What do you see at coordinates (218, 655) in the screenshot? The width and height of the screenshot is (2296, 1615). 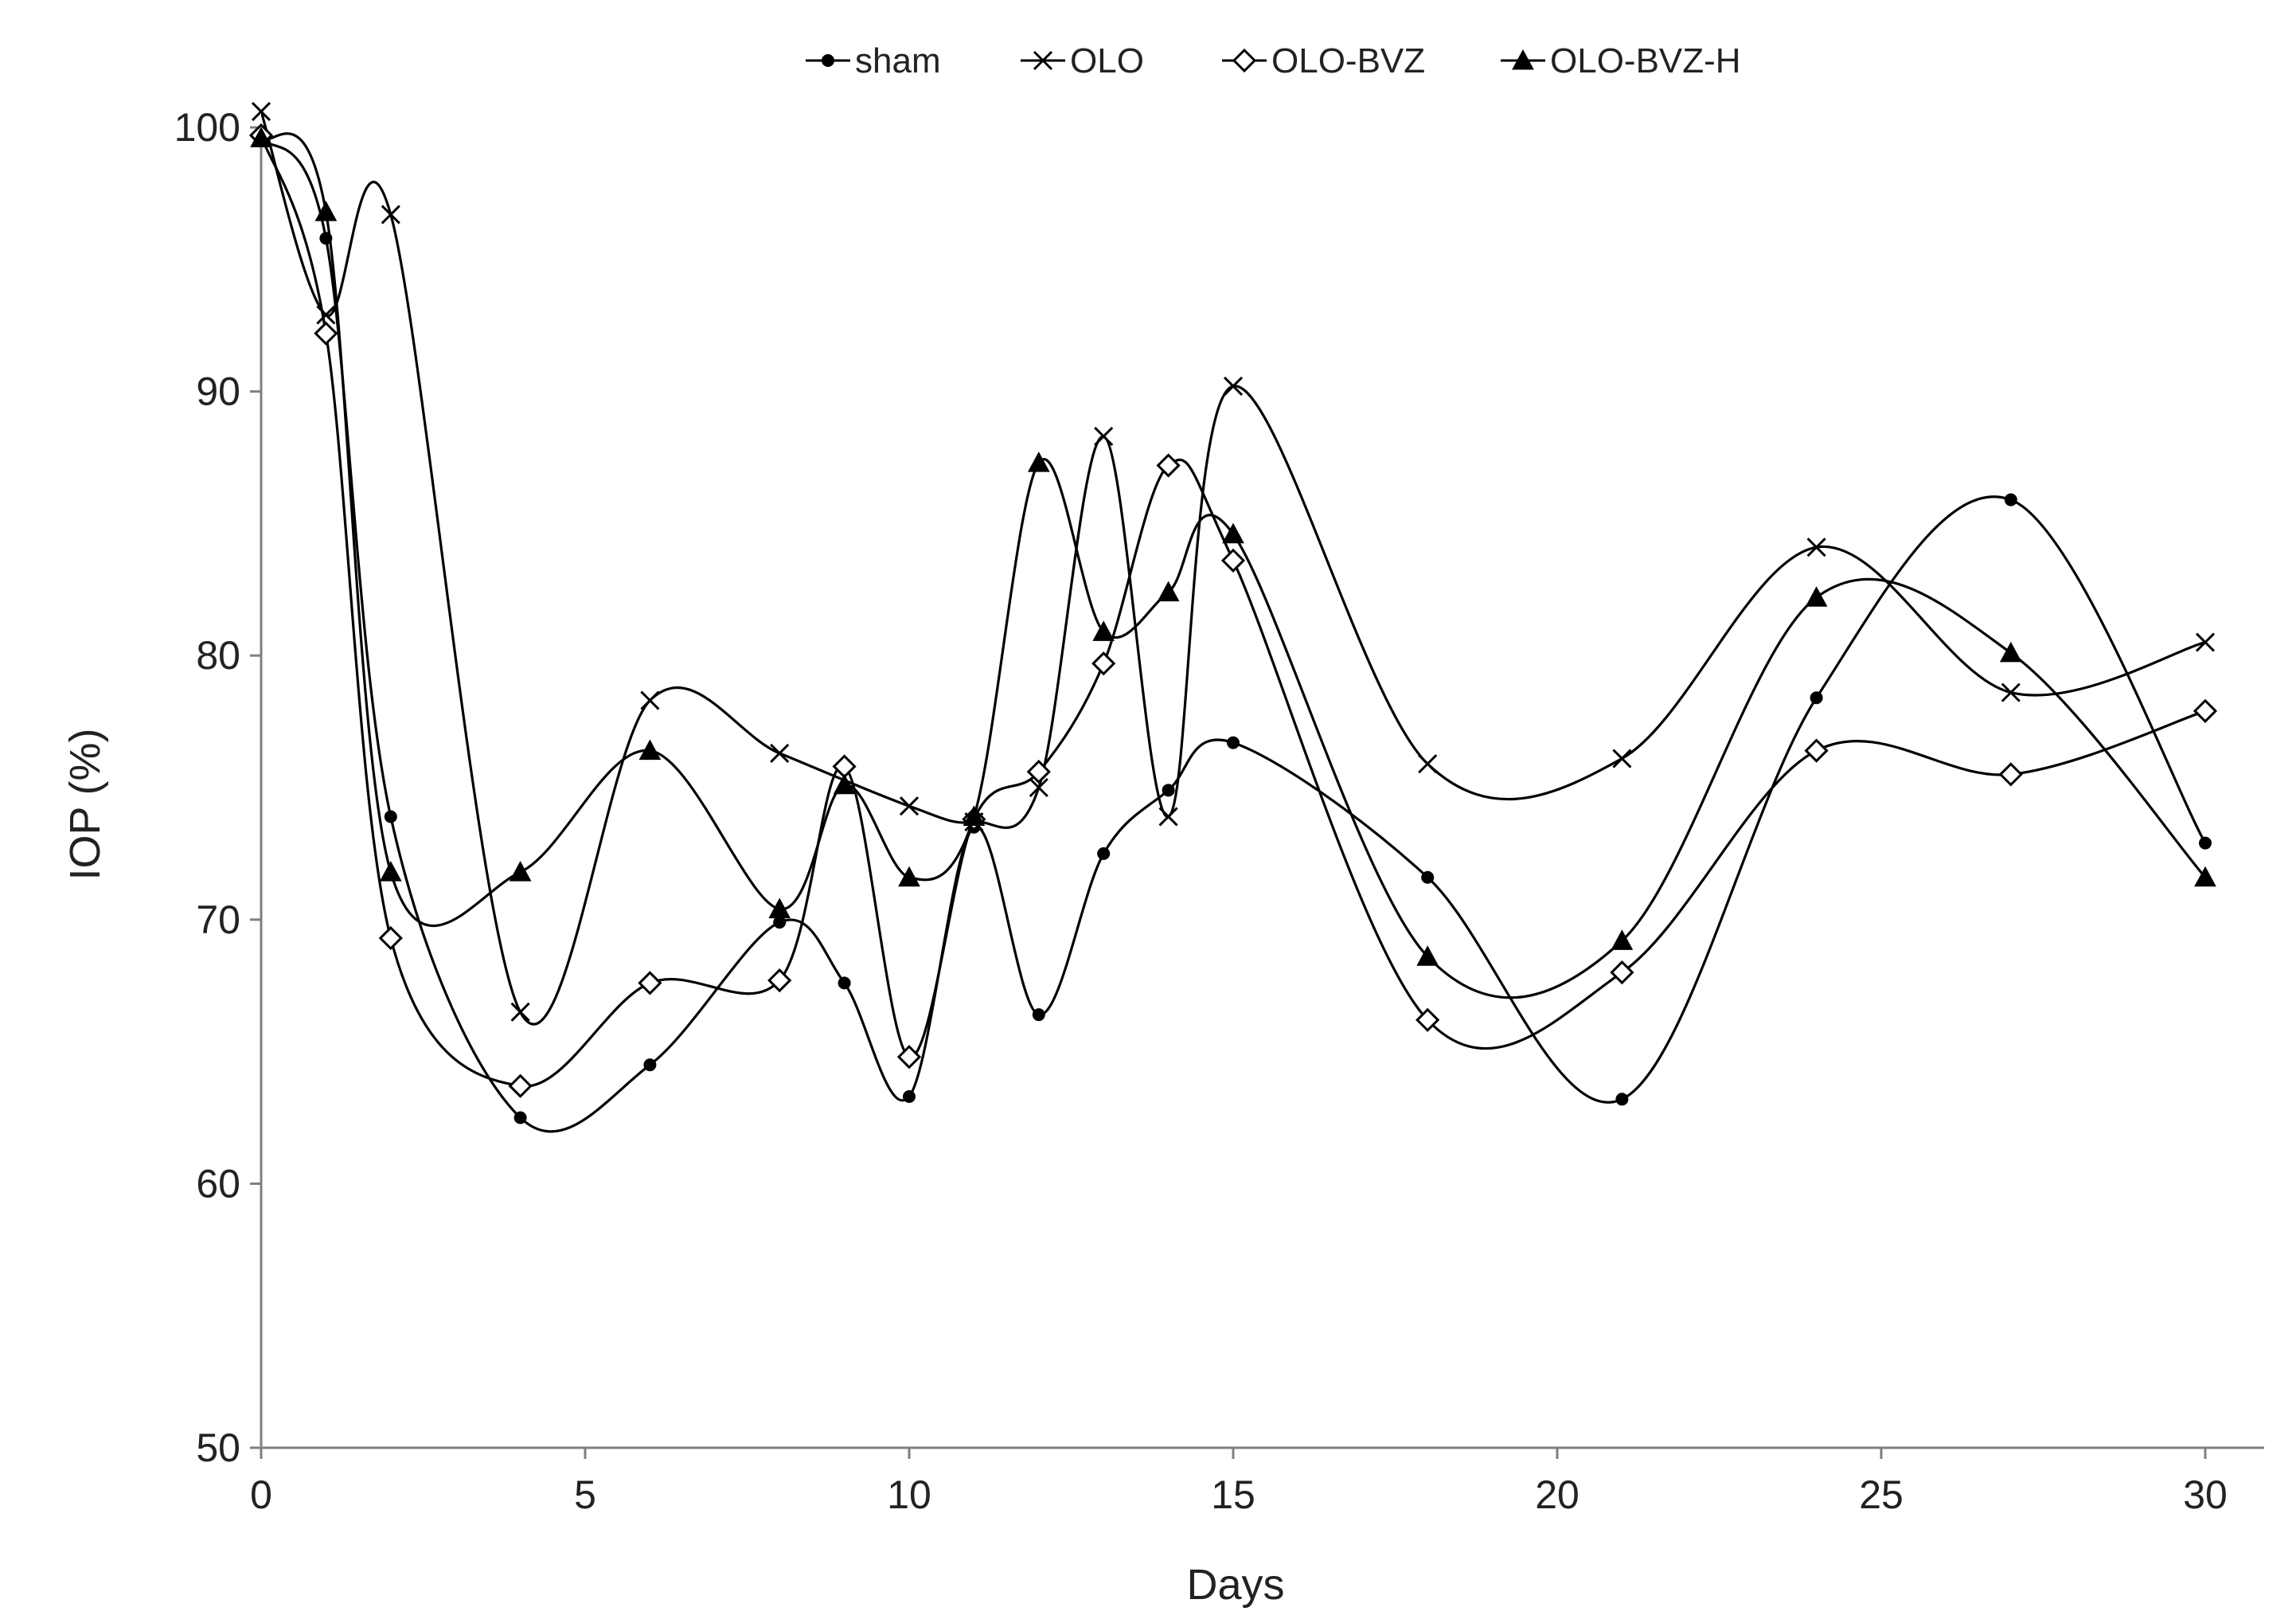 I see `y-tick-label: 80` at bounding box center [218, 655].